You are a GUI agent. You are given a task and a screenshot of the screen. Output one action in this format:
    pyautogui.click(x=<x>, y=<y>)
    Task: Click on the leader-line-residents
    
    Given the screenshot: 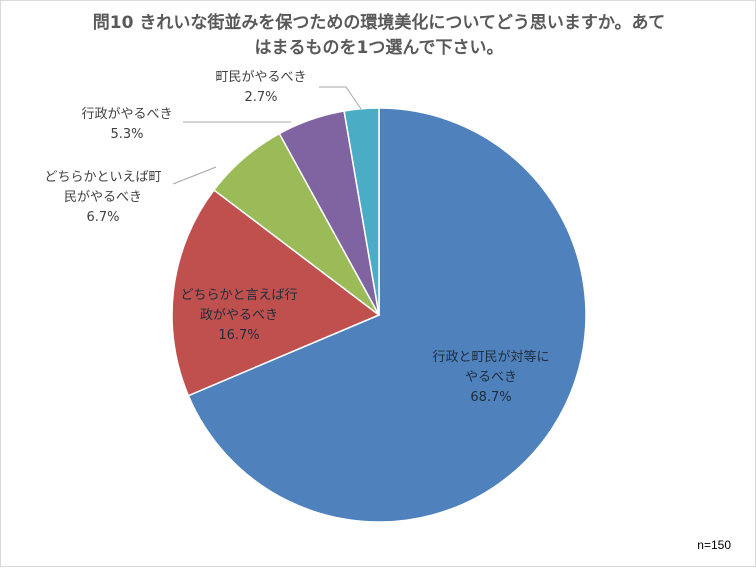 What is the action you would take?
    pyautogui.click(x=340, y=98)
    